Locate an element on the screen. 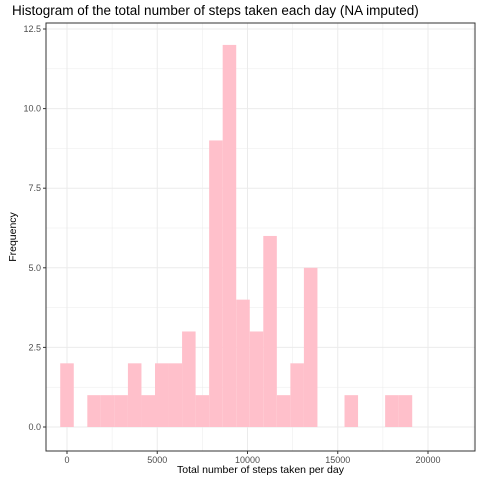  x-axis-ticks: 0 5000 10000 15000 20000 is located at coordinates (252, 458).